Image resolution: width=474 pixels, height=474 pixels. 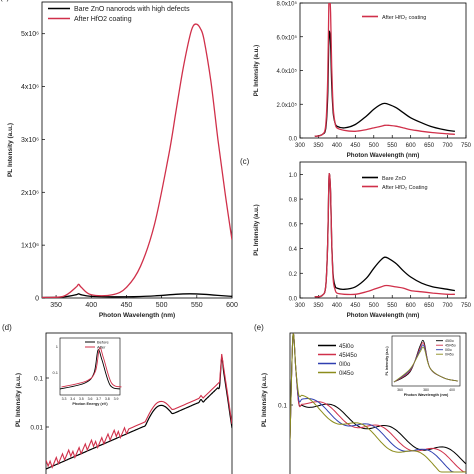 I want to click on legend-entry: 45l0o, so click(x=346, y=347).